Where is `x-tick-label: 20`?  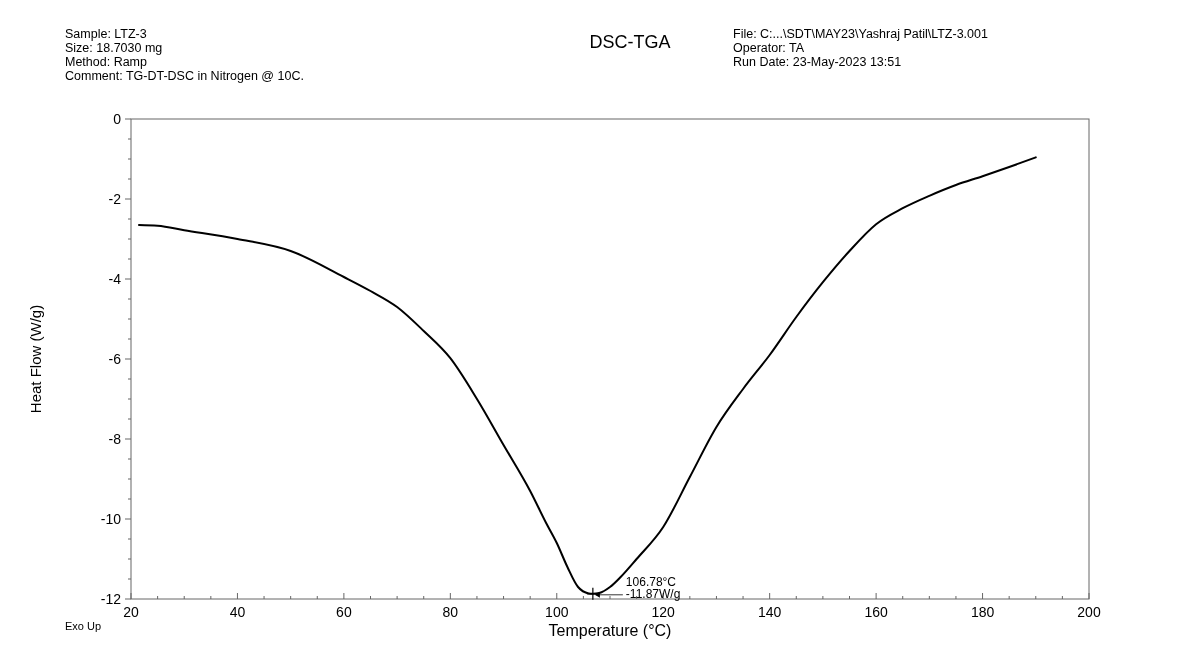 x-tick-label: 20 is located at coordinates (131, 612).